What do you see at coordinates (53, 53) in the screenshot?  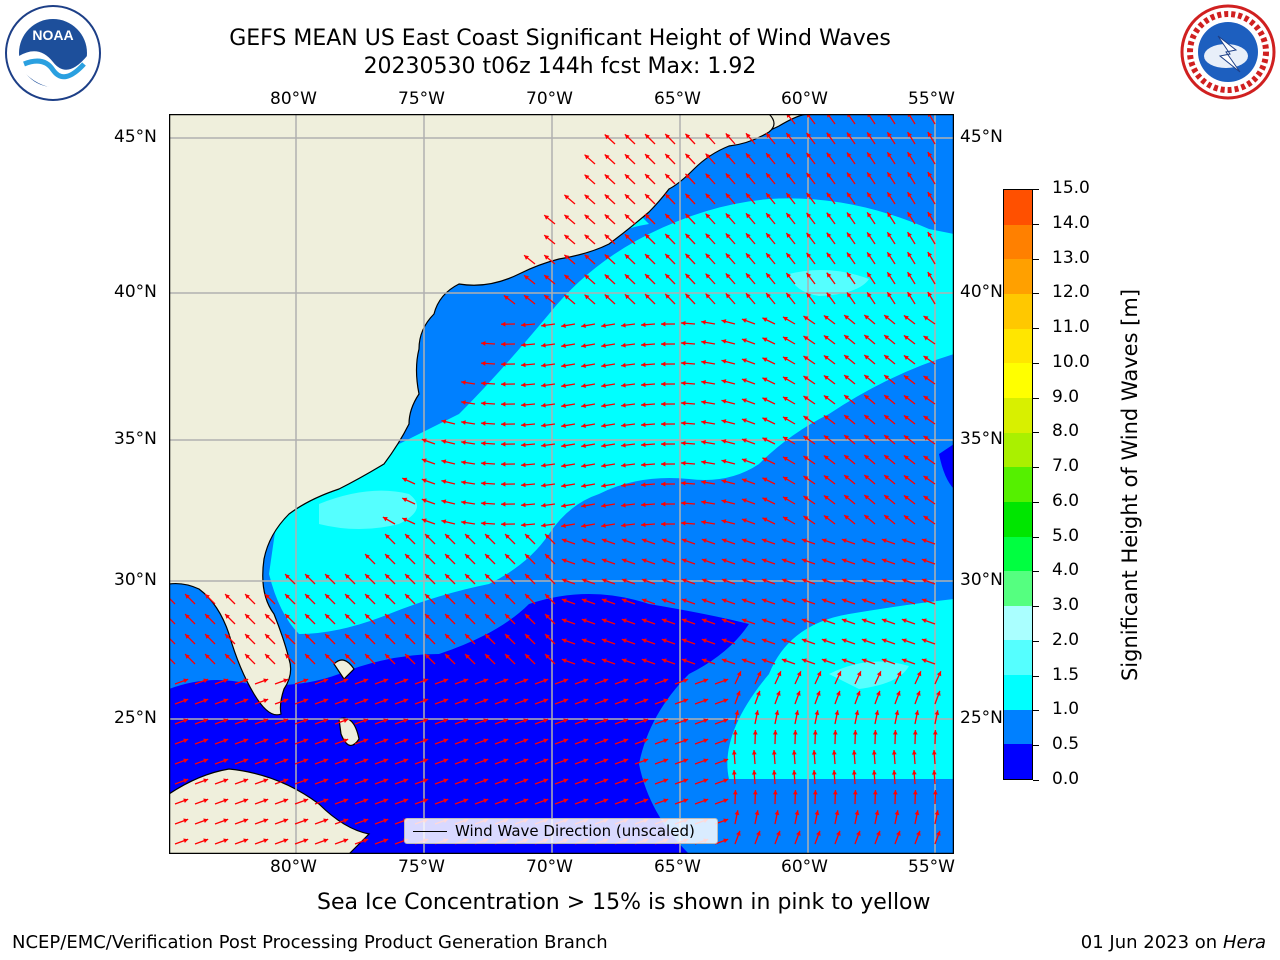 I see `noaa-logo: NOAA` at bounding box center [53, 53].